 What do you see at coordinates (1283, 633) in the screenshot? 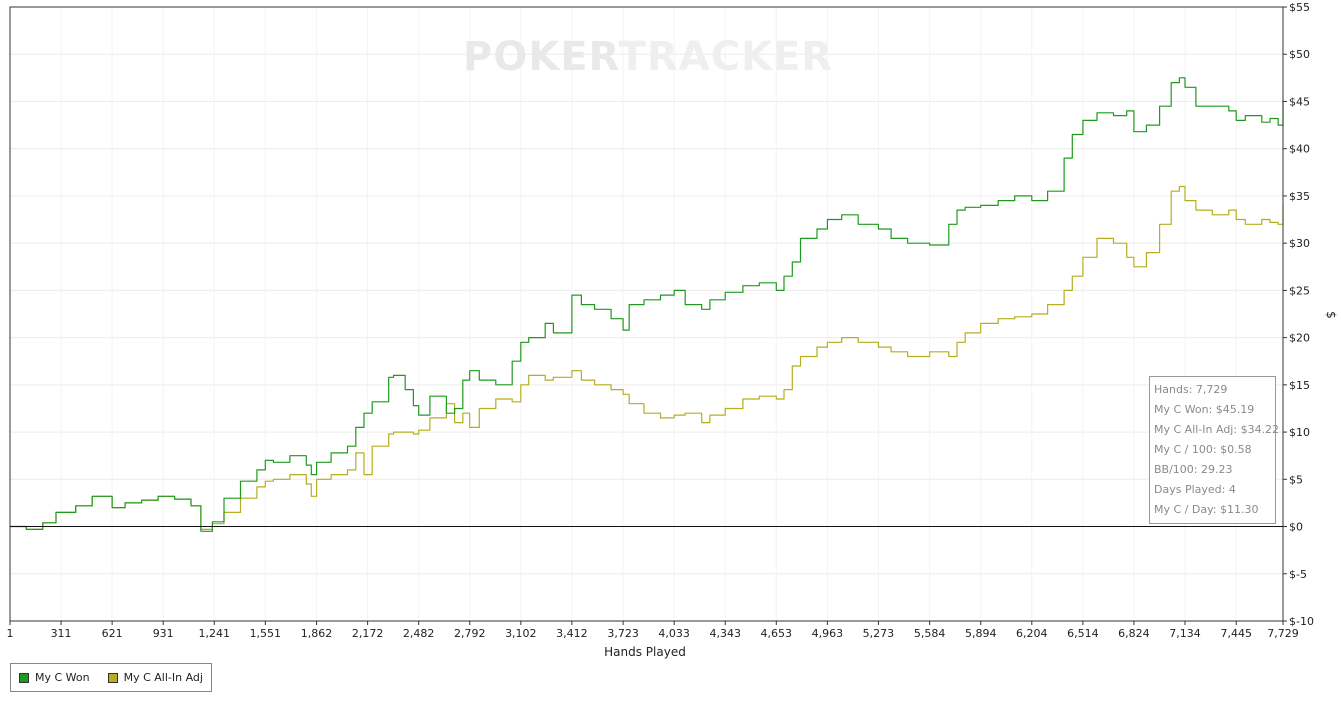
I see `x-tick-label: 7,729` at bounding box center [1283, 633].